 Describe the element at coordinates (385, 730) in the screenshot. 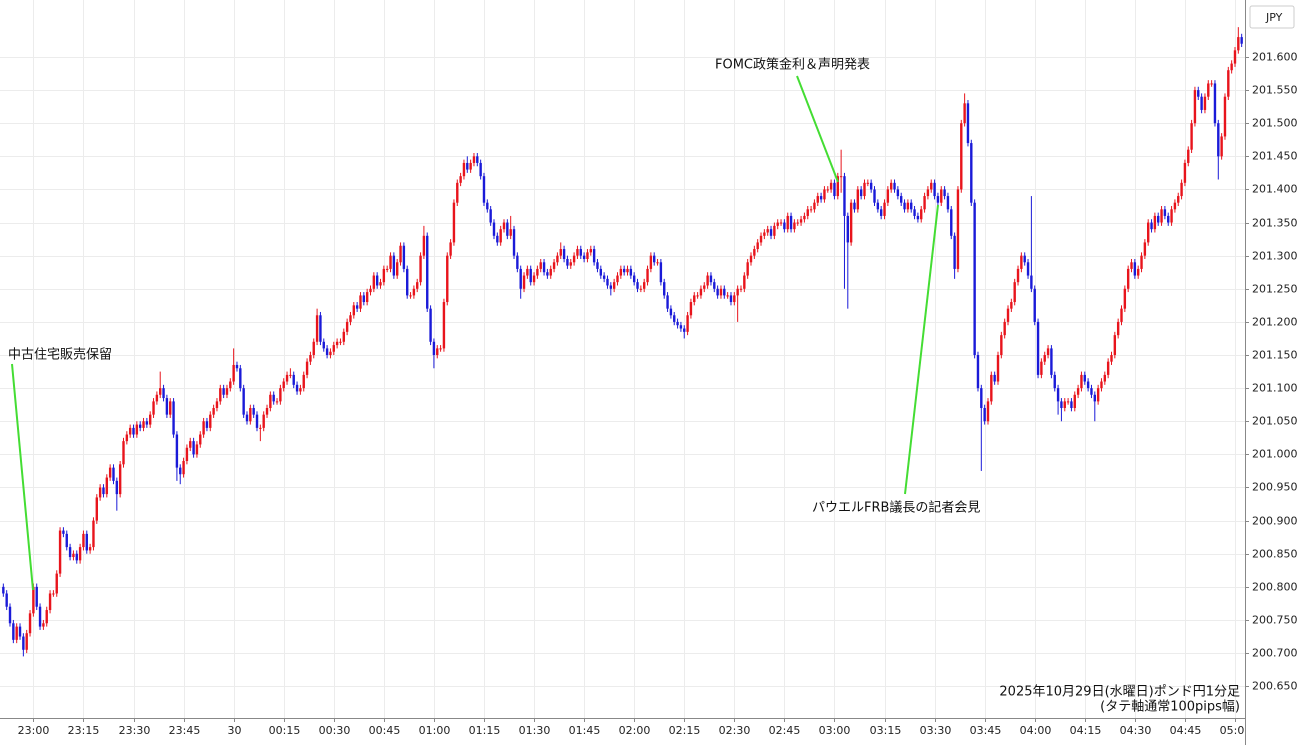

I see `x-tick-label: 00:45` at that location.